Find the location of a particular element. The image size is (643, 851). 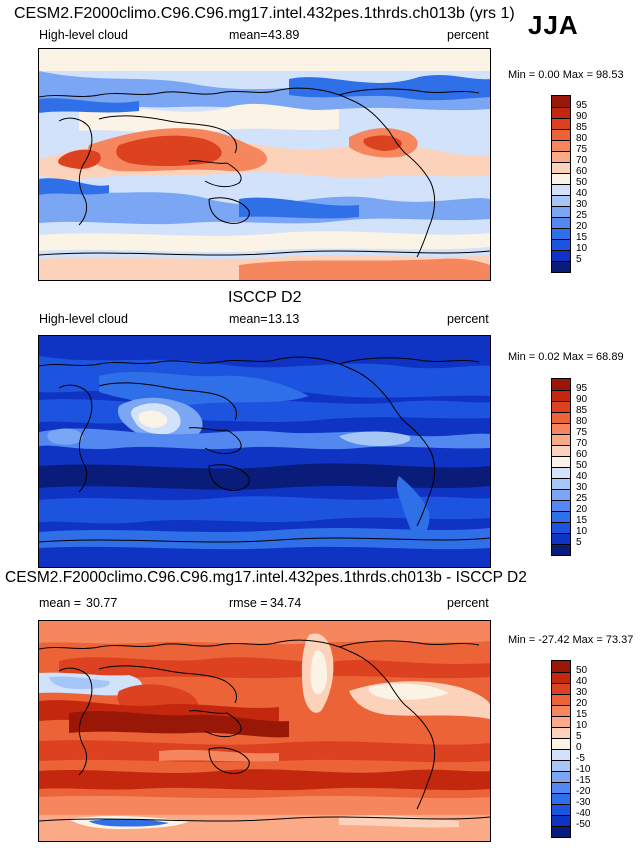

cbar3-tick: 50 is located at coordinates (582, 670).